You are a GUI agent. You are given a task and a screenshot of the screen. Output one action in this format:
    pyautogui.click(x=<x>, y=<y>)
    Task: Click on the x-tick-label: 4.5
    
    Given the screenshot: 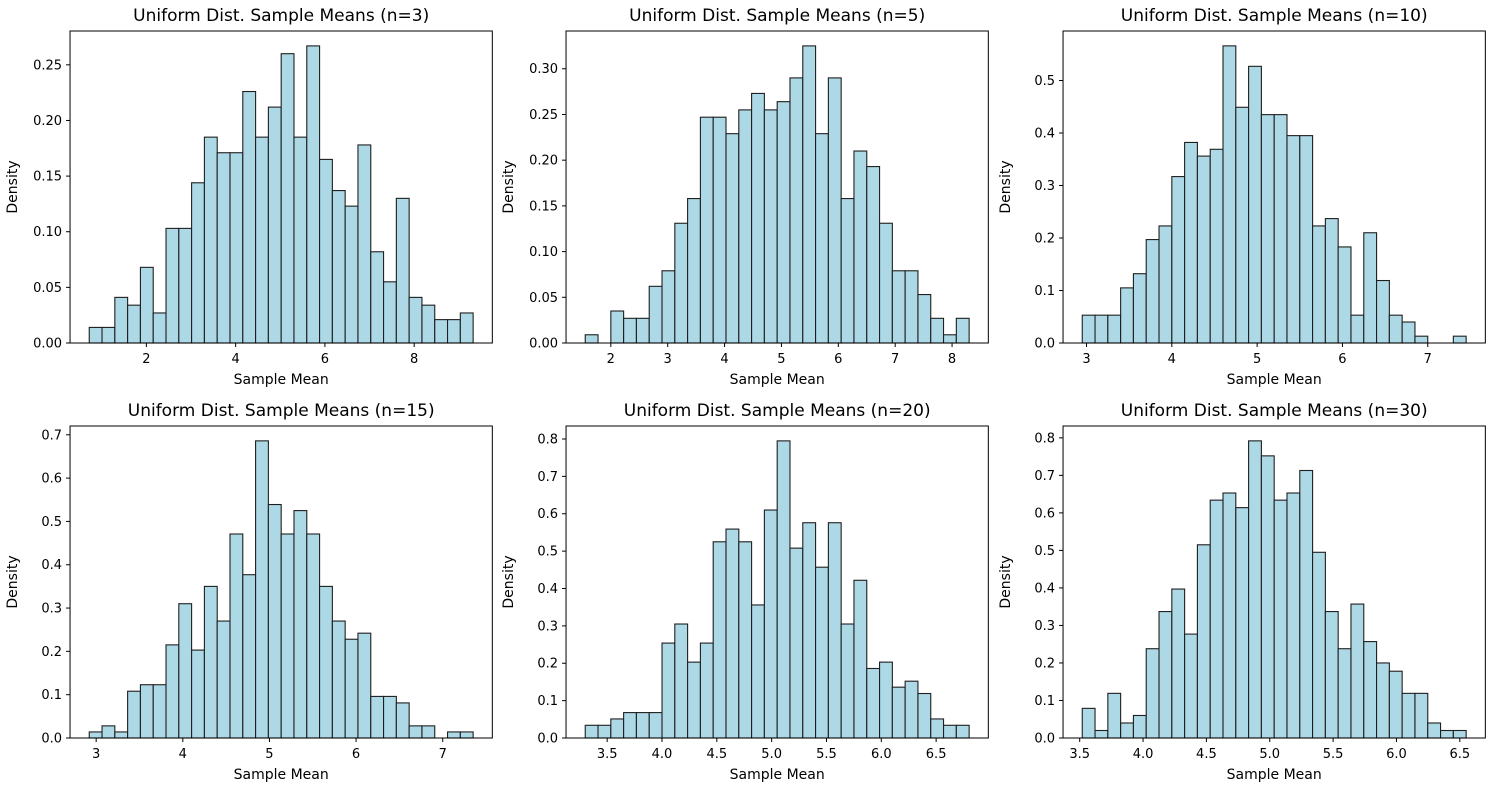 What is the action you would take?
    pyautogui.click(x=1206, y=754)
    